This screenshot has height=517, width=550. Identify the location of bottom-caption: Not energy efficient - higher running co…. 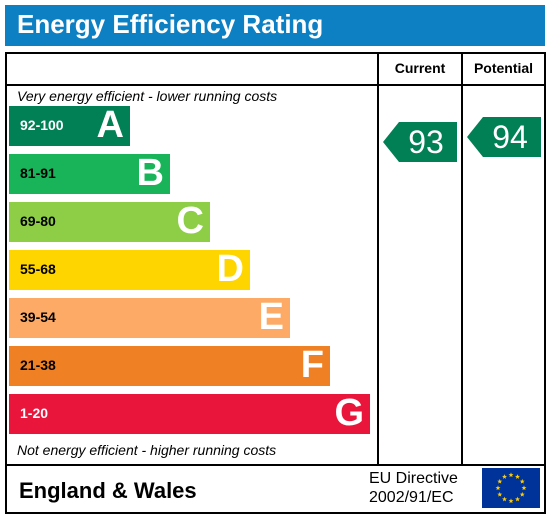
(147, 450).